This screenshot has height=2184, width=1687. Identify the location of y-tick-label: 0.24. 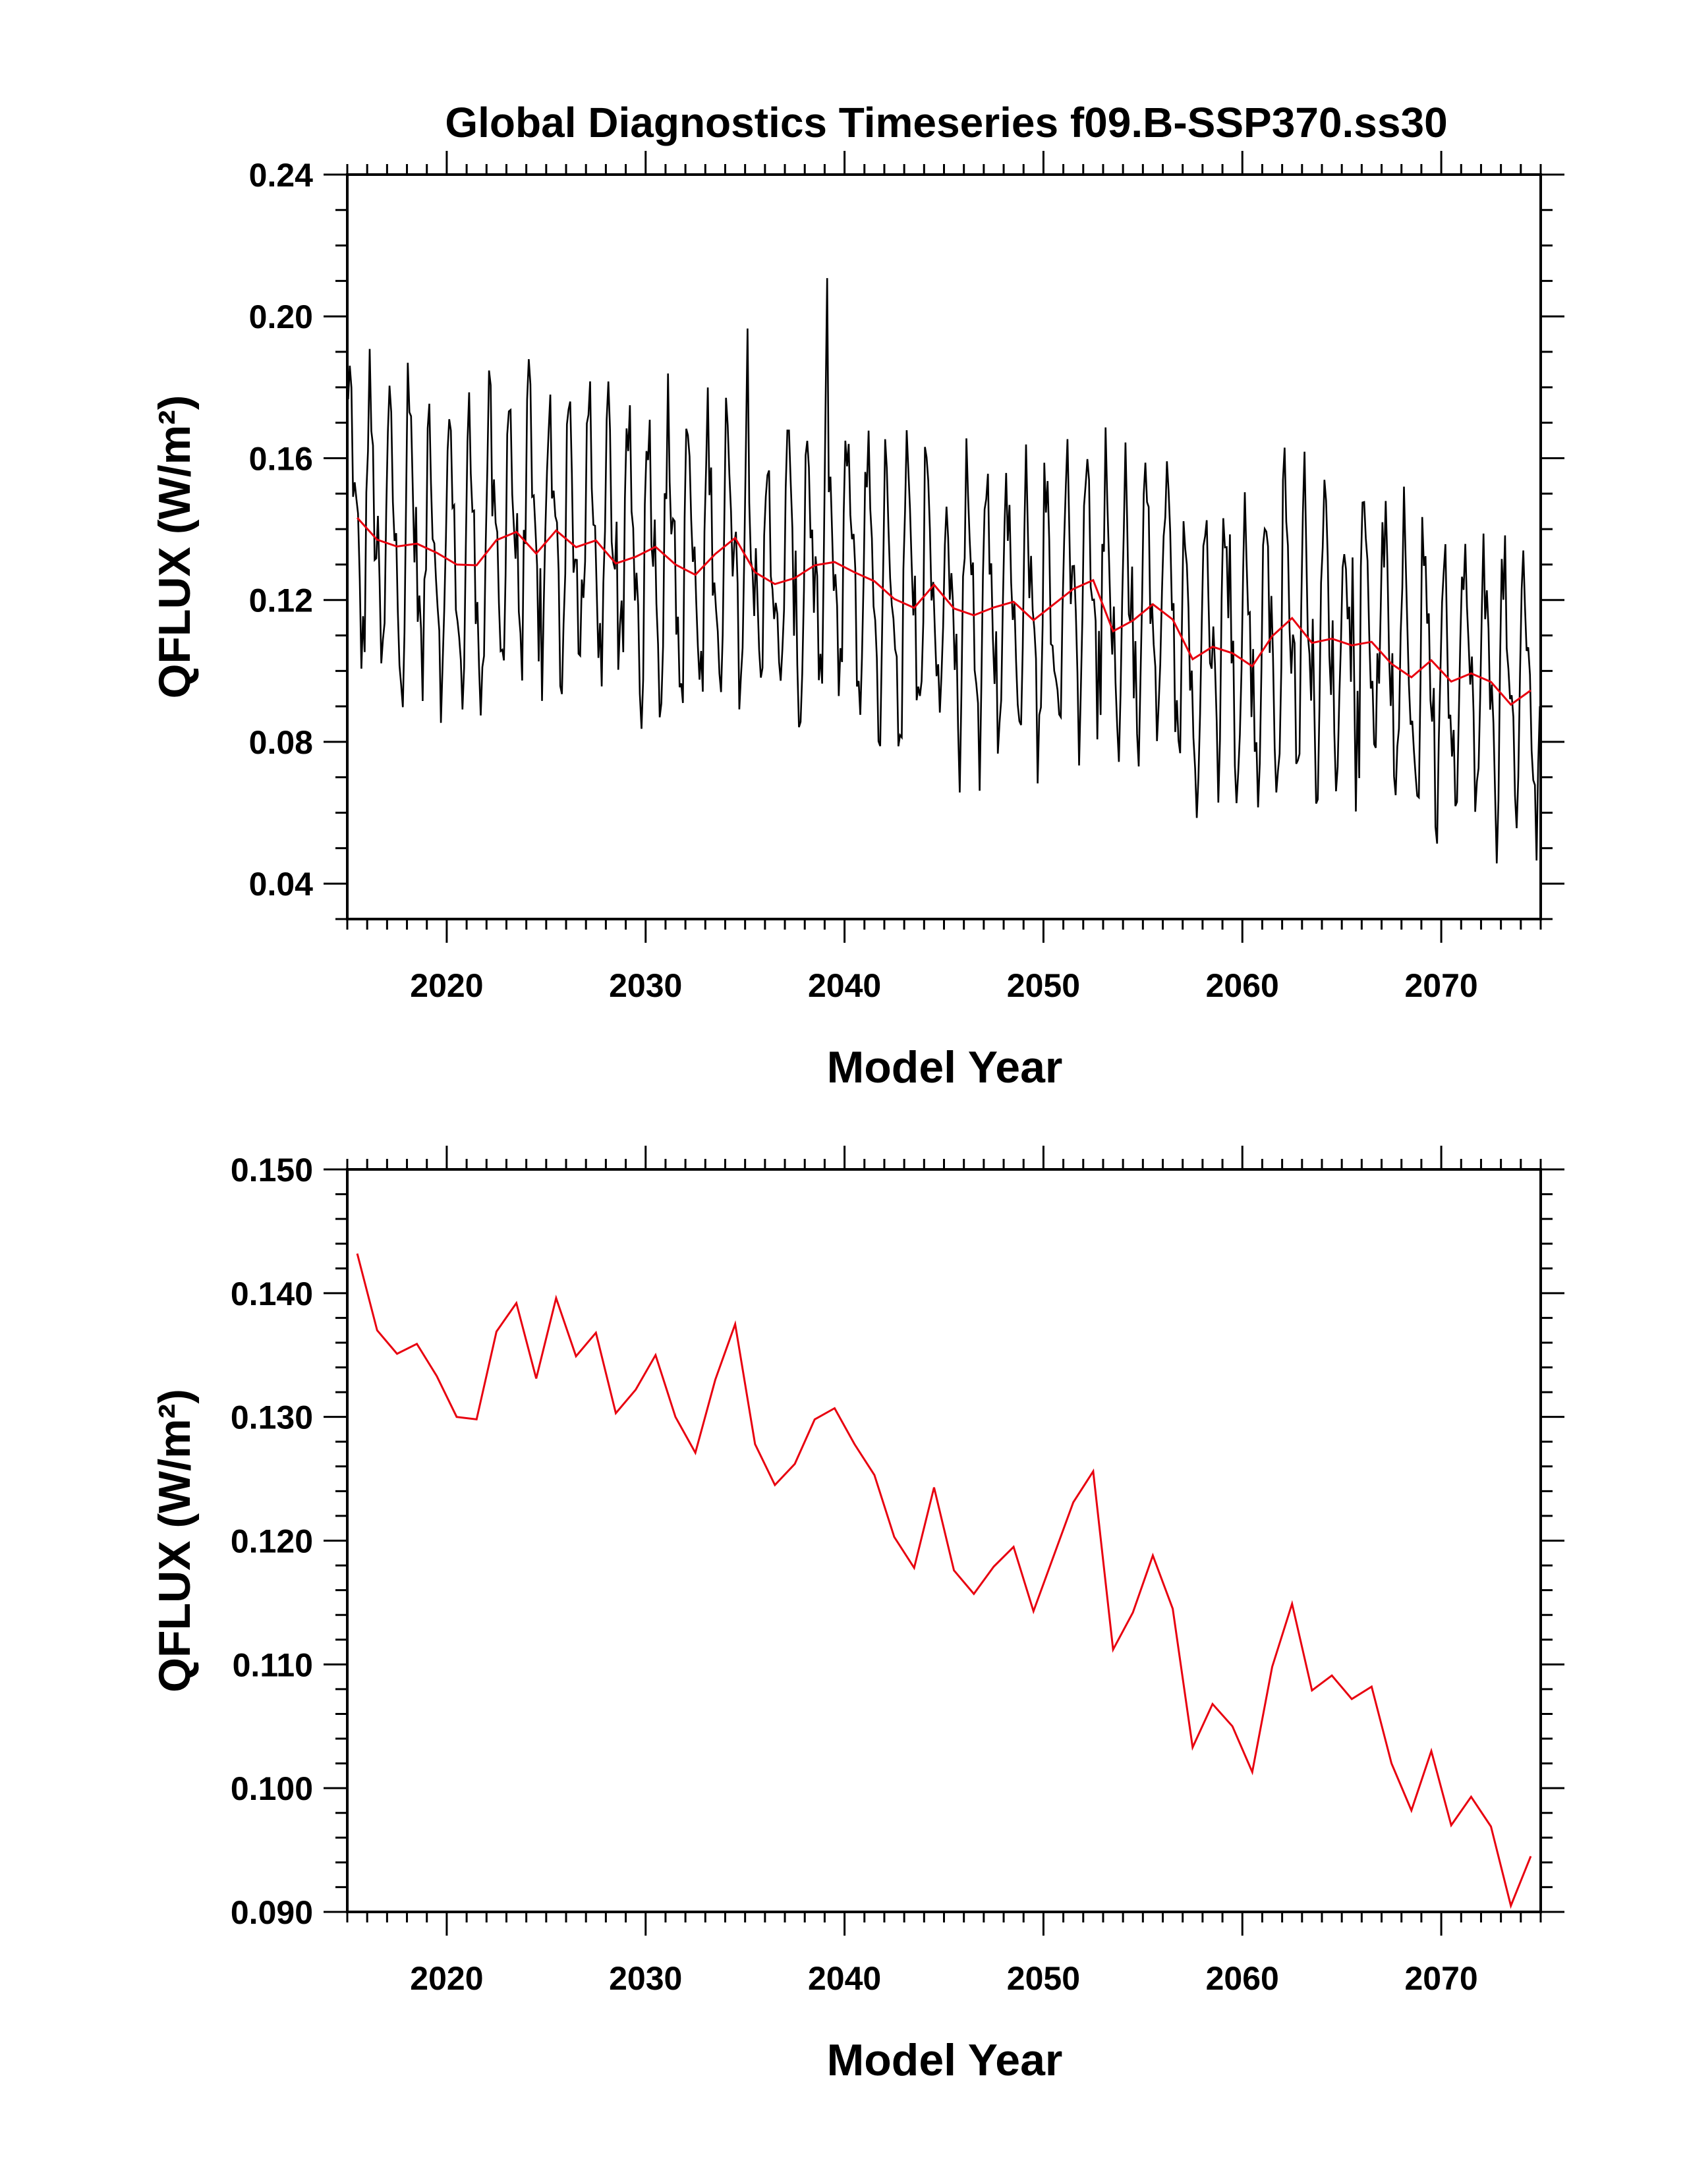
(281, 175).